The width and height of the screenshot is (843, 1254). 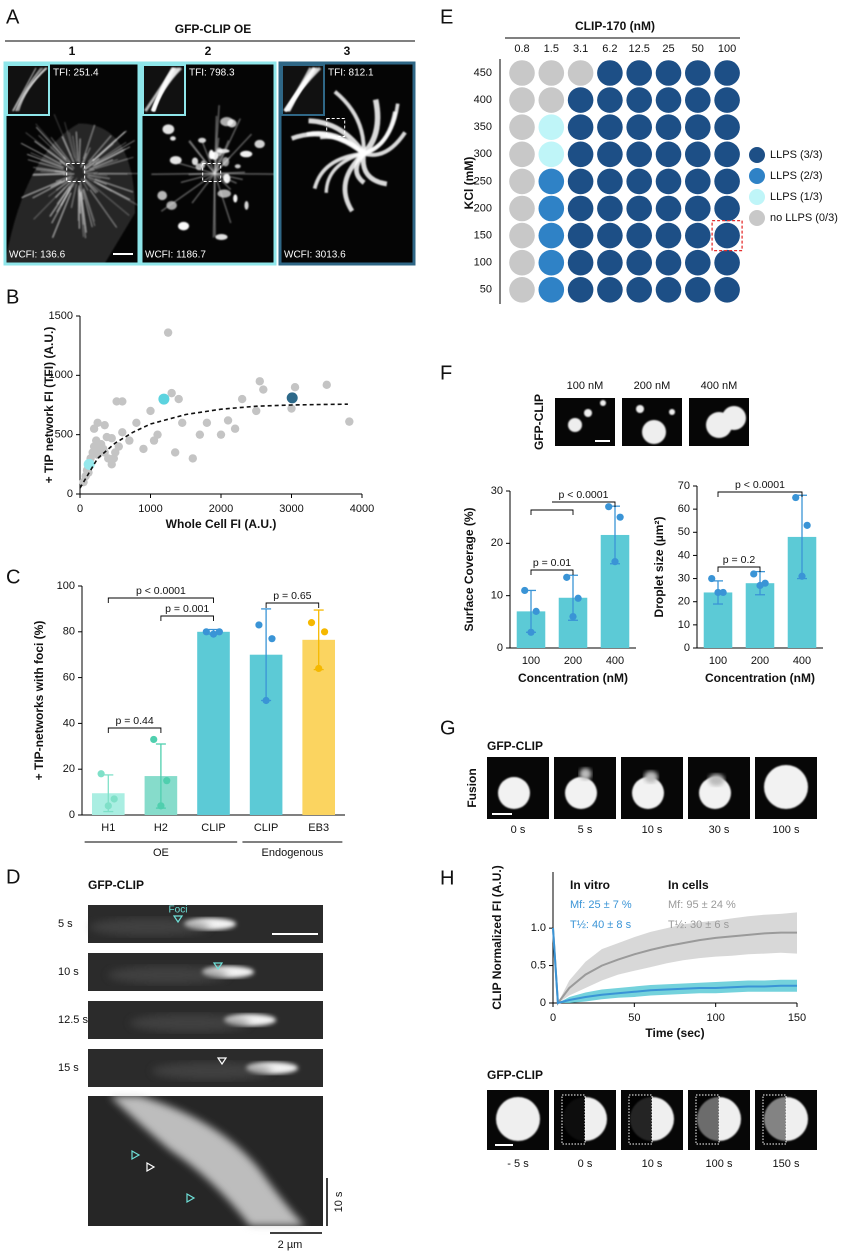 I want to click on cell-signal, so click(x=214, y=173).